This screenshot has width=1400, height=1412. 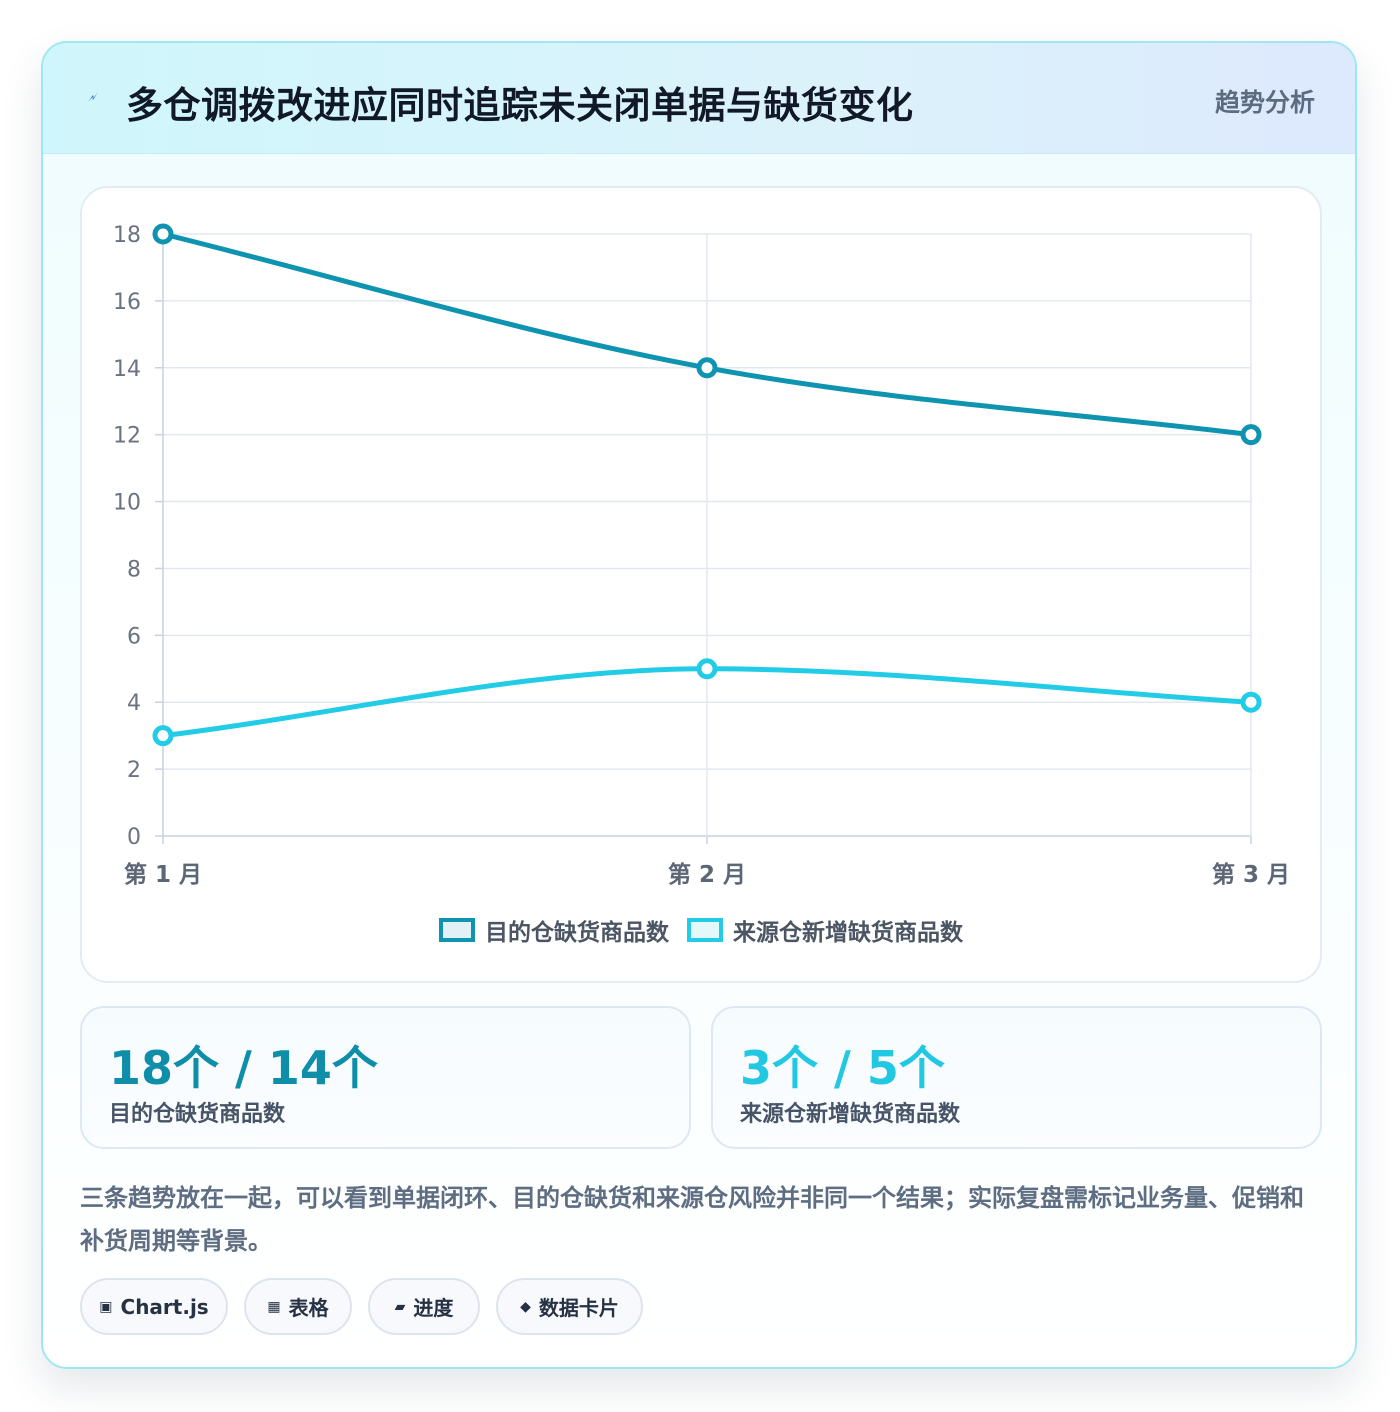 I want to click on chip-progress: ▰ 进度, so click(x=424, y=1306).